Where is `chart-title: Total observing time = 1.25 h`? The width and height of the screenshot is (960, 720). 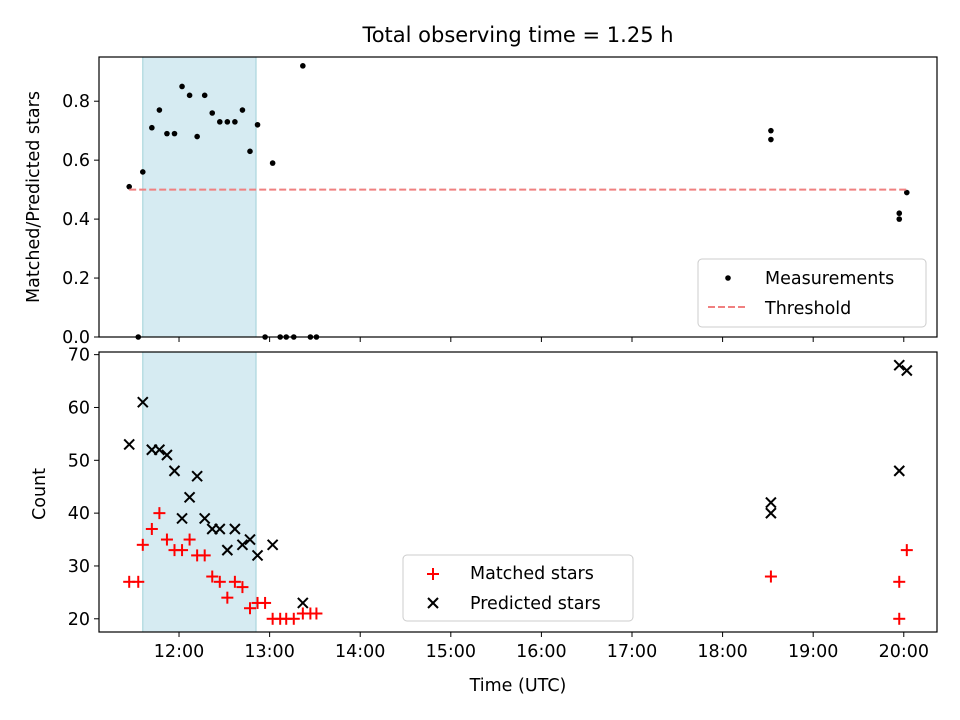 chart-title: Total observing time = 1.25 h is located at coordinates (517, 35).